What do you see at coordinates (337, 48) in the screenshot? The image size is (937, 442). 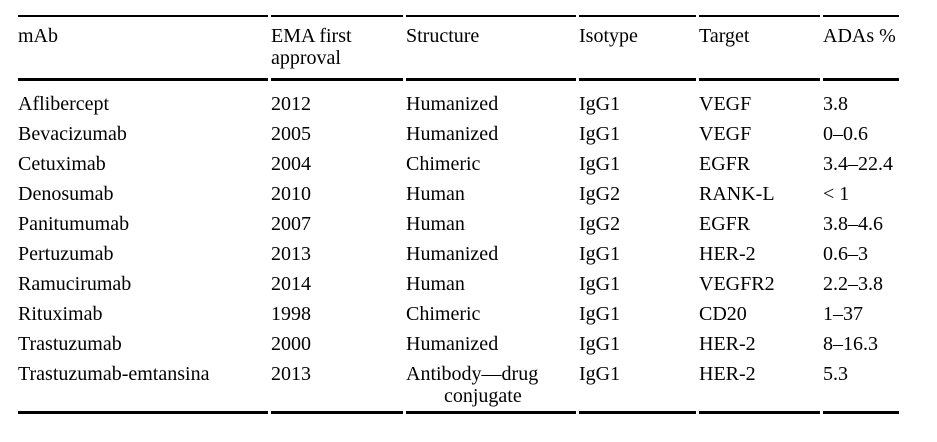 I see `column-header-approval: EMA first approval` at bounding box center [337, 48].